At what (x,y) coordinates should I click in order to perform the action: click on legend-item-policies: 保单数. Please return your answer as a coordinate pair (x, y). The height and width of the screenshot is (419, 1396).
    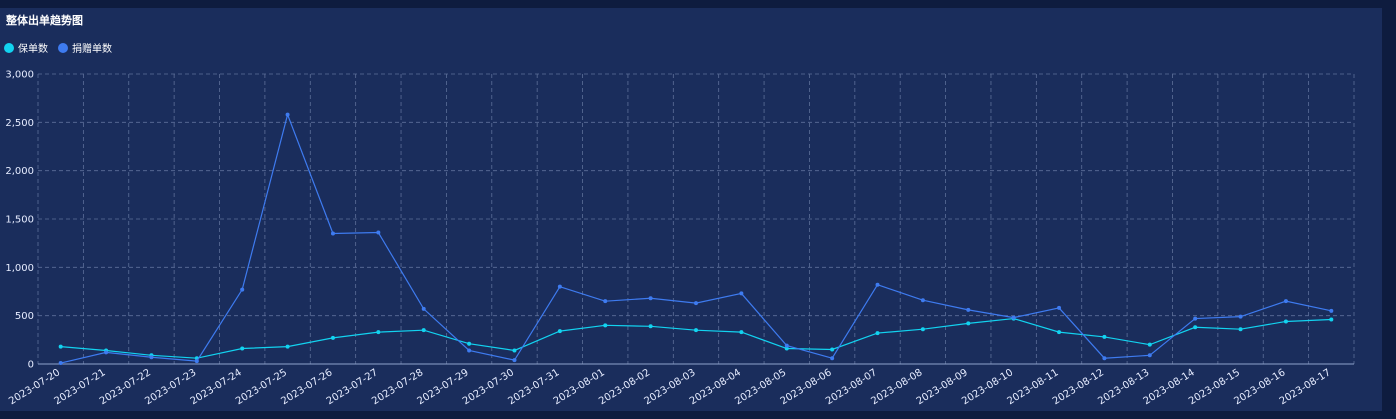
    Looking at the image, I should click on (26, 47).